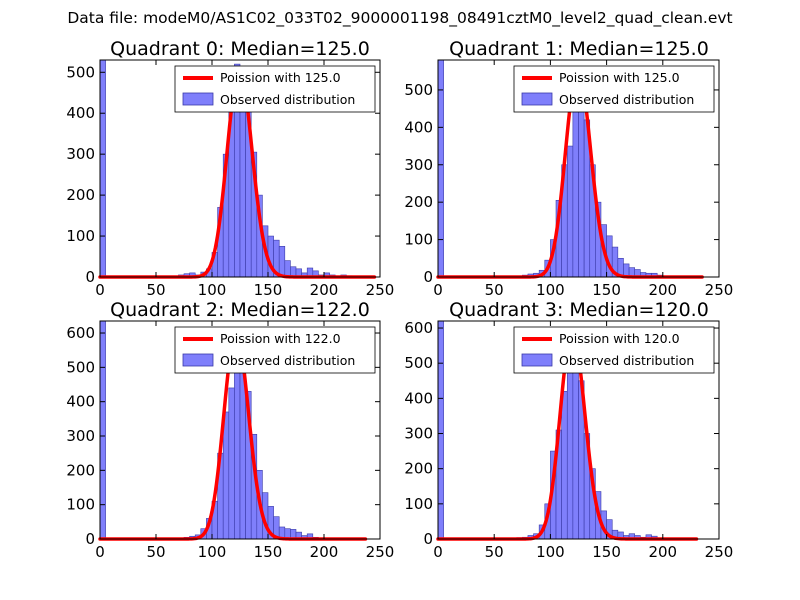  Describe the element at coordinates (280, 338) in the screenshot. I see `legend-label-poisson: Poission with 122.0` at that location.